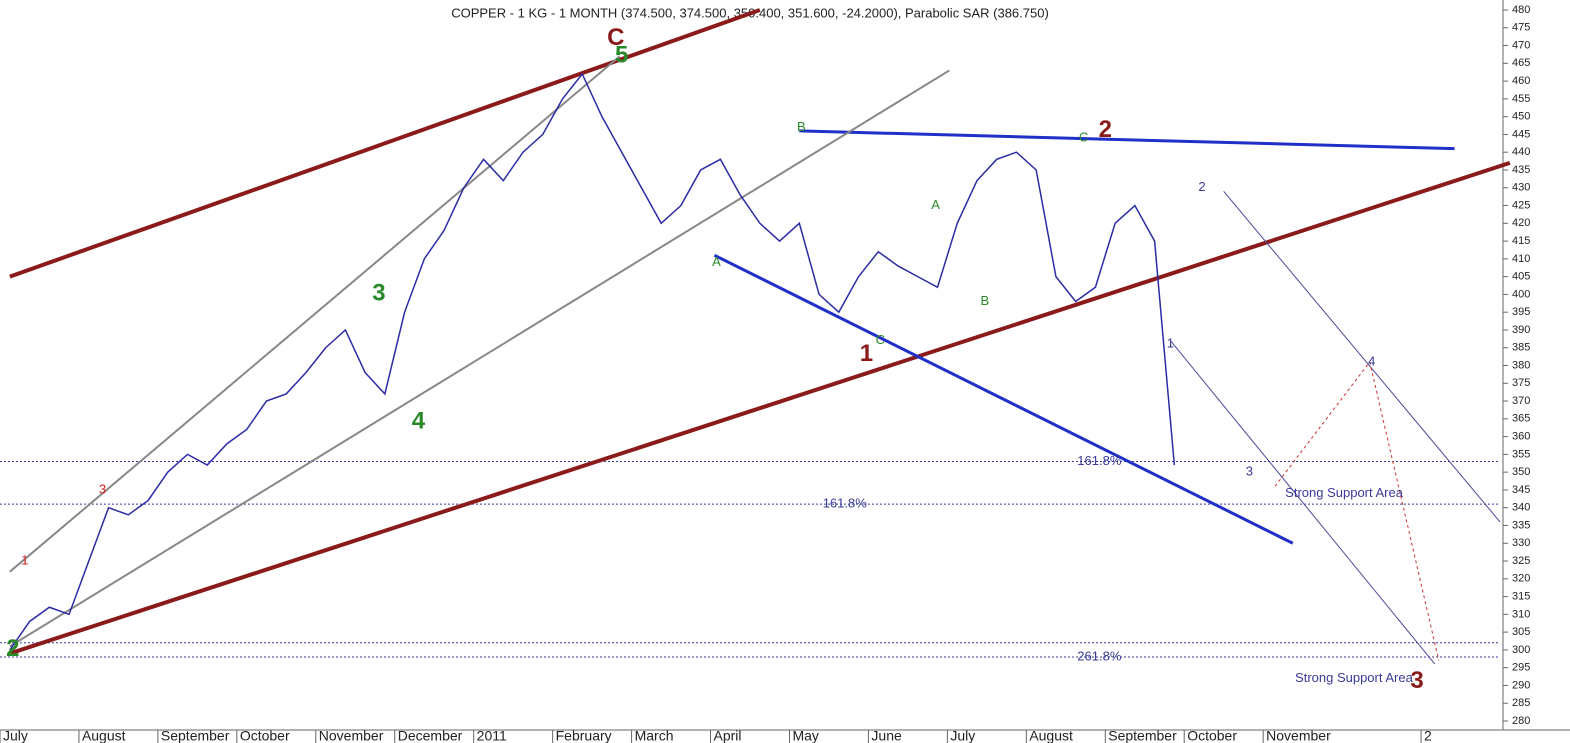 Image resolution: width=1570 pixels, height=743 pixels. What do you see at coordinates (1521, 134) in the screenshot?
I see `y-tick-label: 445` at bounding box center [1521, 134].